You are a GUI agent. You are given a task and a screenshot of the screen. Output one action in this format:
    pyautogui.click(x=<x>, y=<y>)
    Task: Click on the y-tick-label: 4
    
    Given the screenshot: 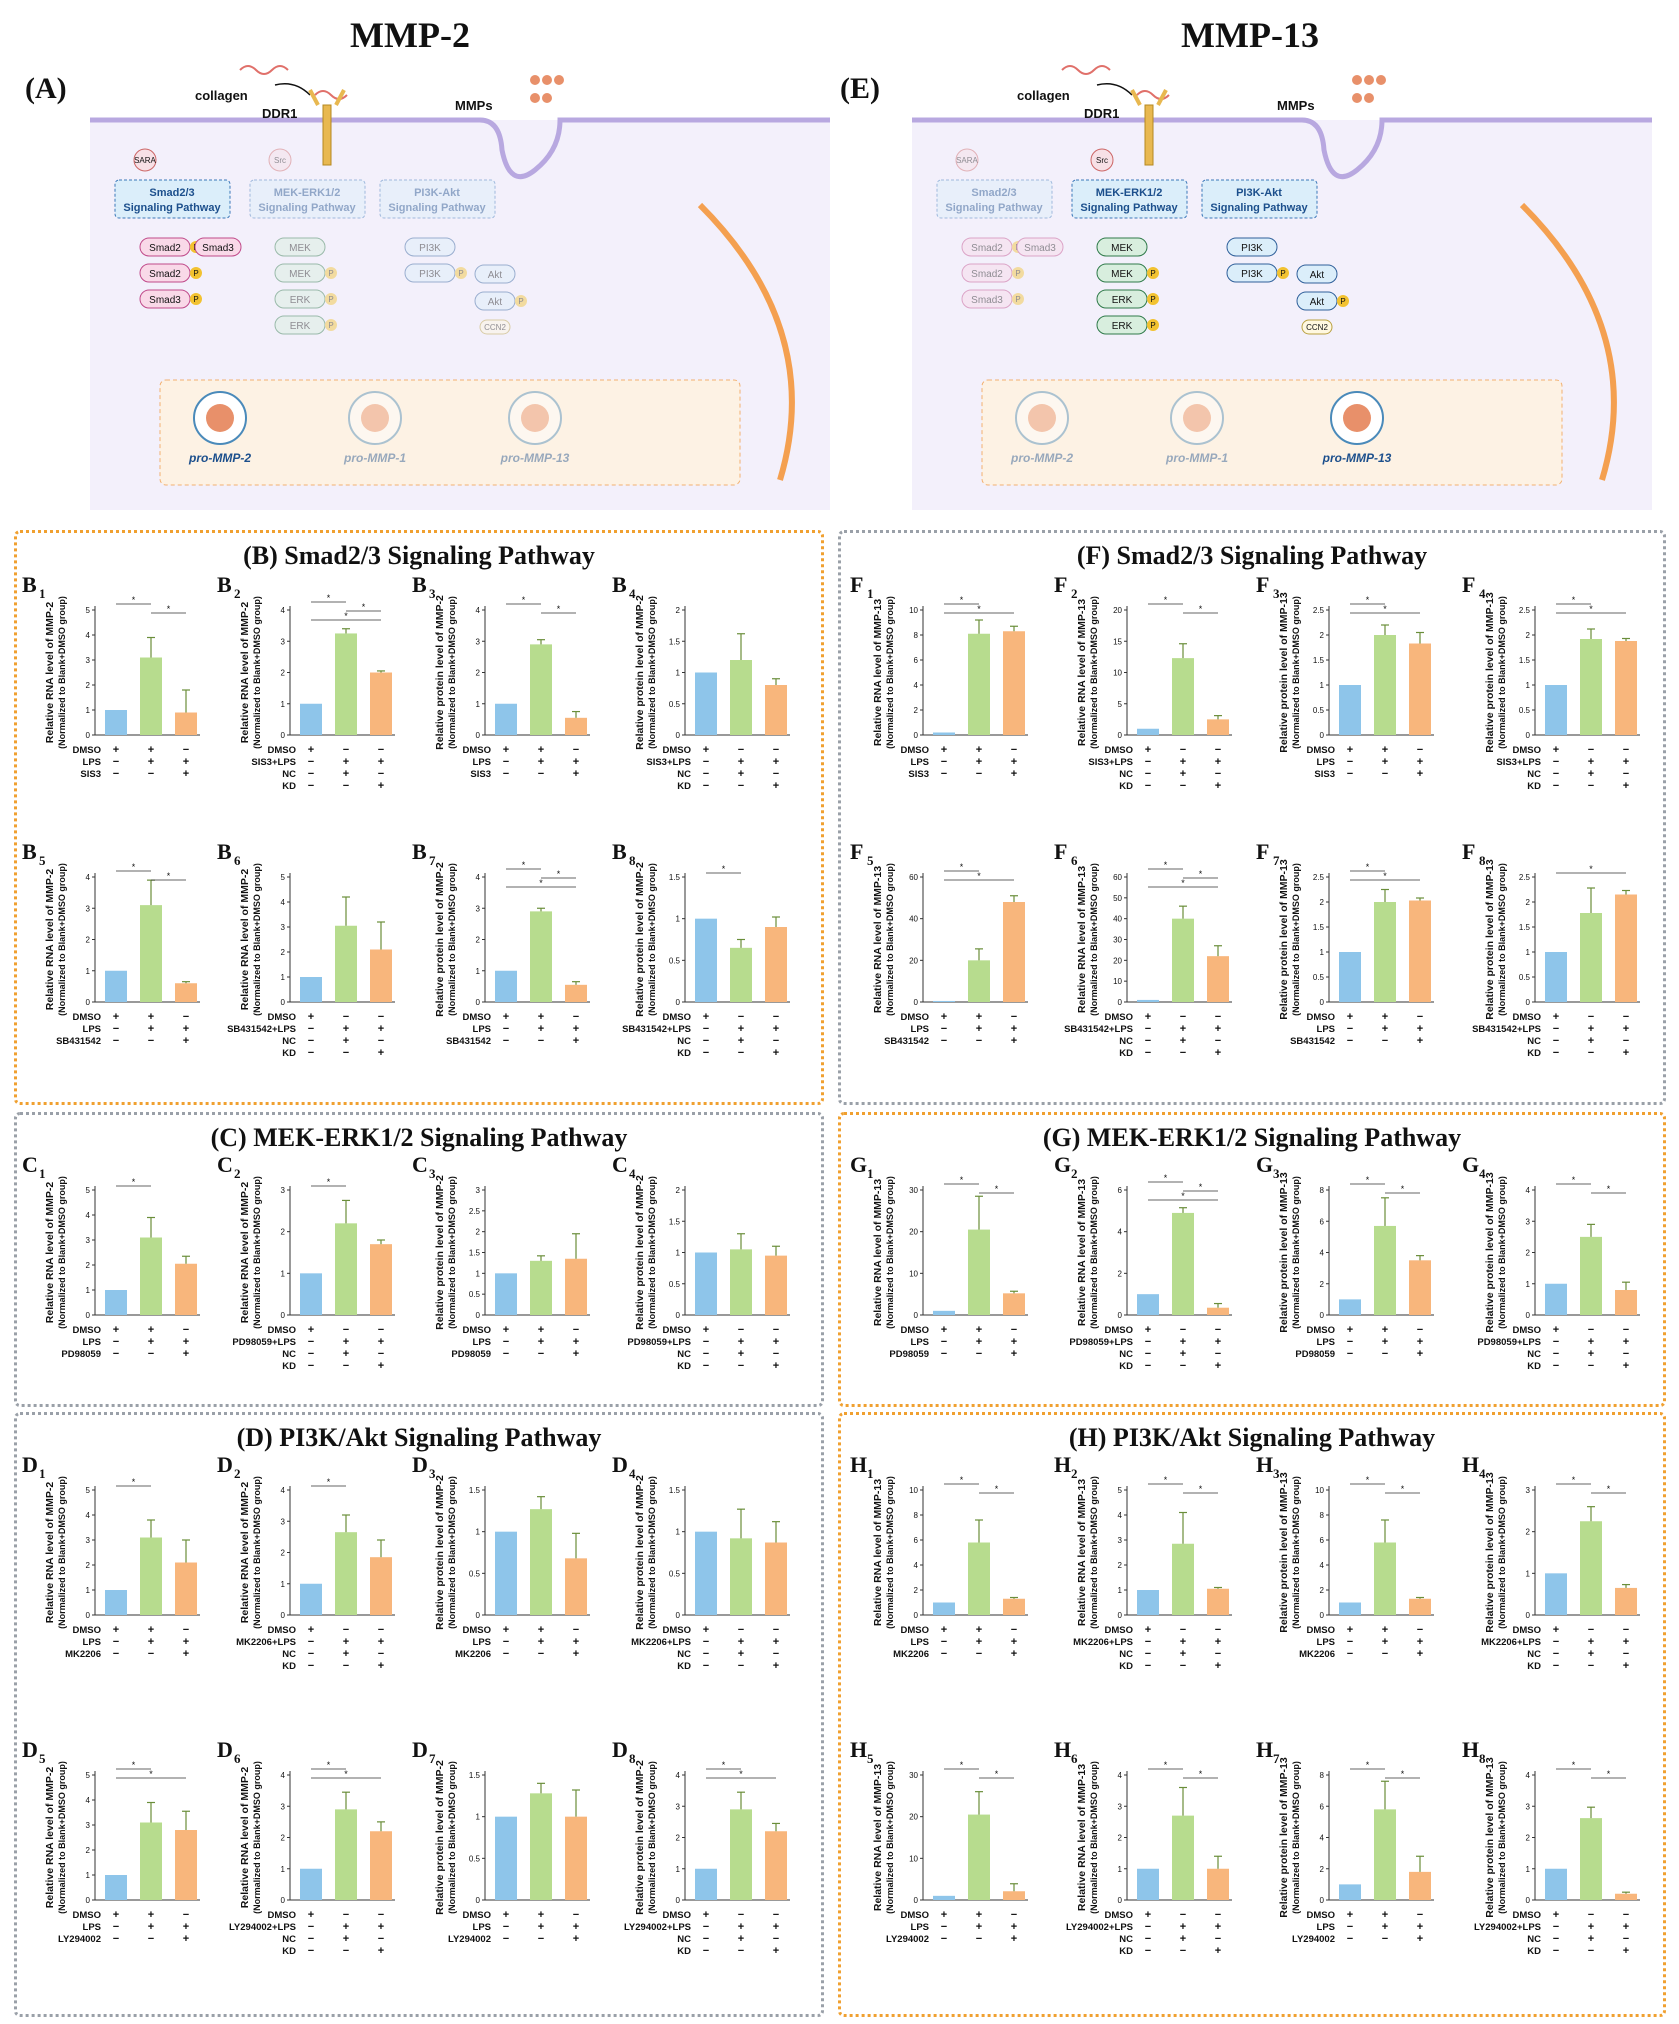 What is the action you would take?
    pyautogui.click(x=1120, y=1232)
    